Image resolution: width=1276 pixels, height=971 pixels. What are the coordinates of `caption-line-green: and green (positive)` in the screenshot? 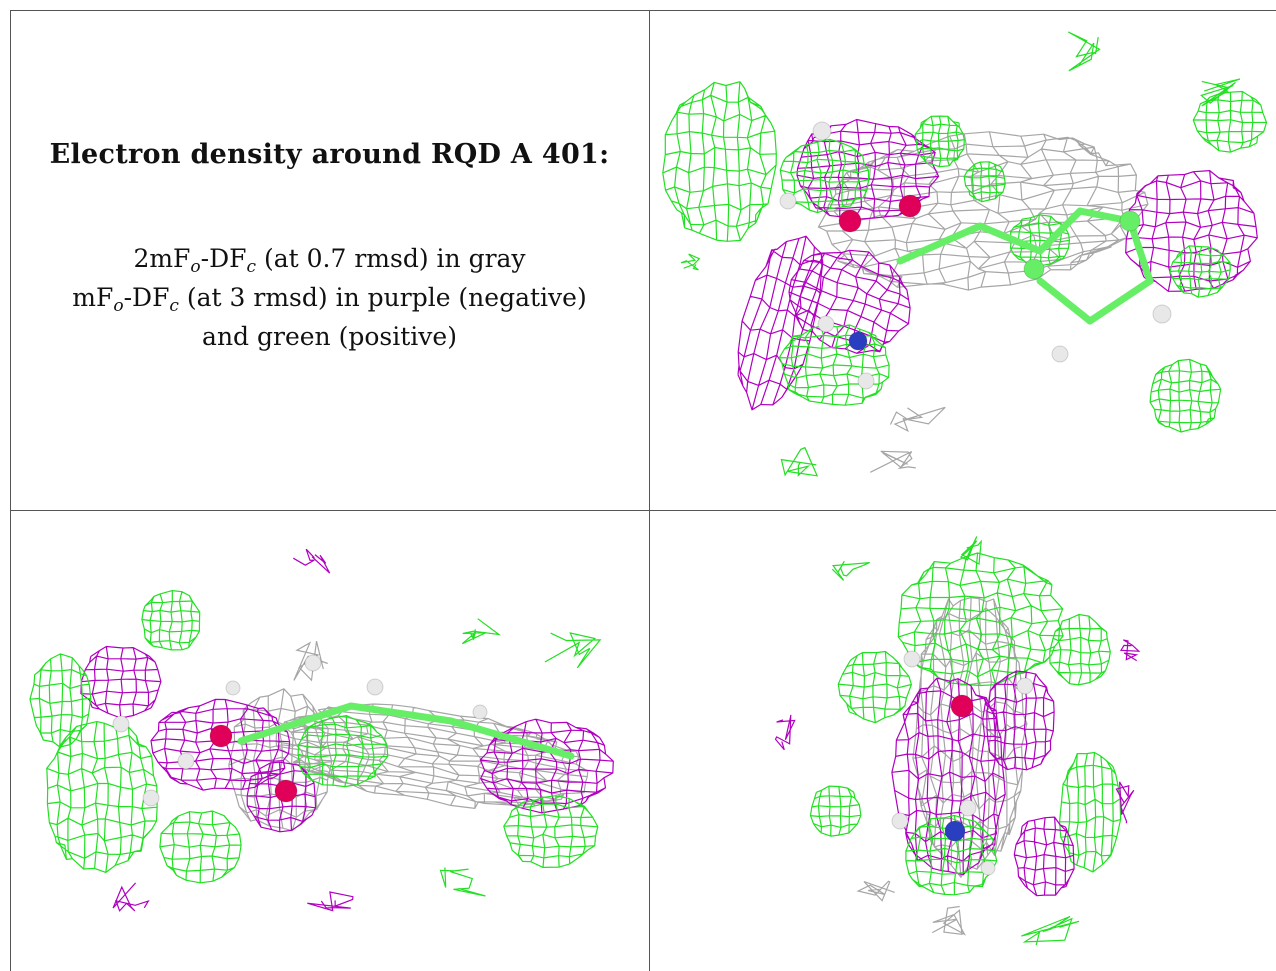 It's located at (329, 336).